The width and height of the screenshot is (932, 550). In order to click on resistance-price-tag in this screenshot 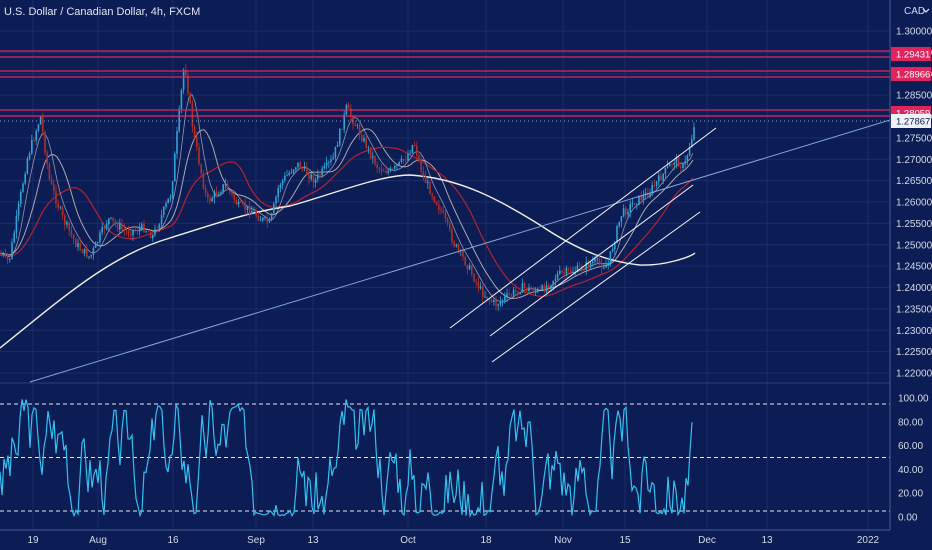, I will do `click(911, 54)`.